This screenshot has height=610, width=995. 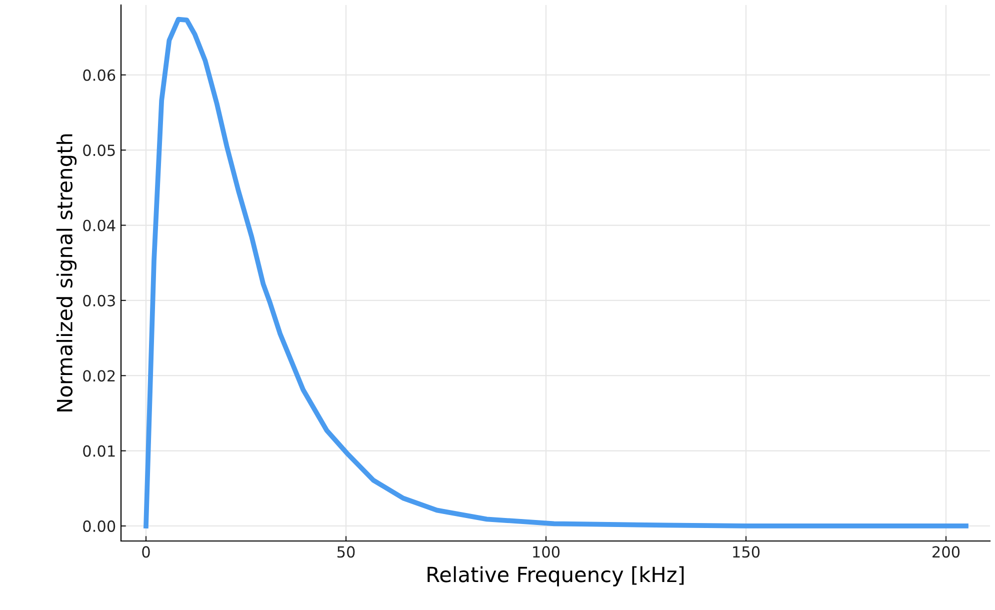 I want to click on x-tick-label: 200, so click(x=946, y=552).